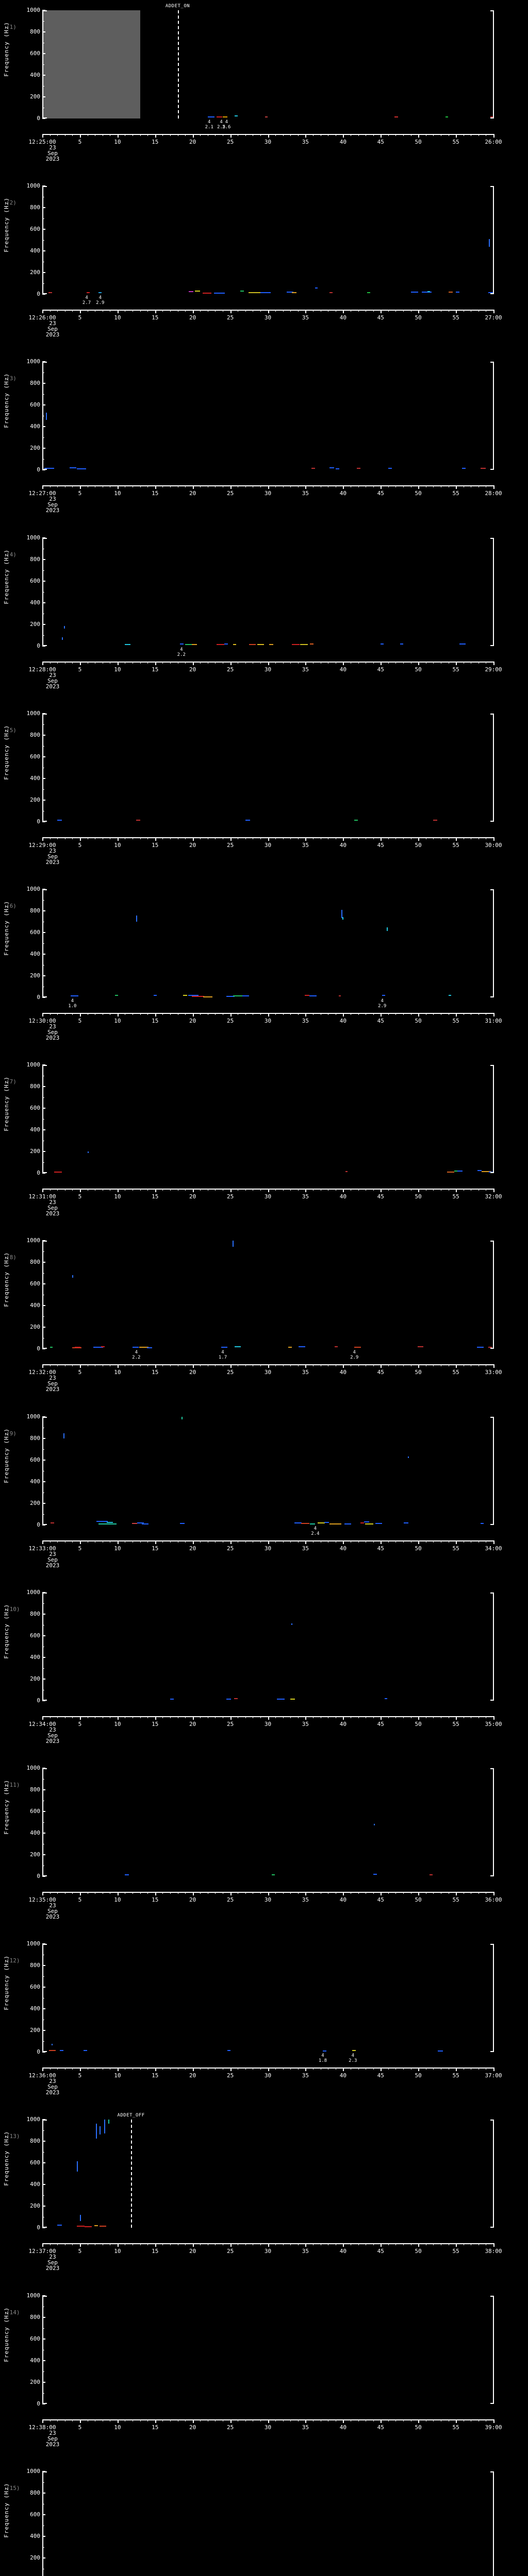  Describe the element at coordinates (53, 153) in the screenshot. I see `x-axis-date-stack: 23 Sep 2023` at that location.